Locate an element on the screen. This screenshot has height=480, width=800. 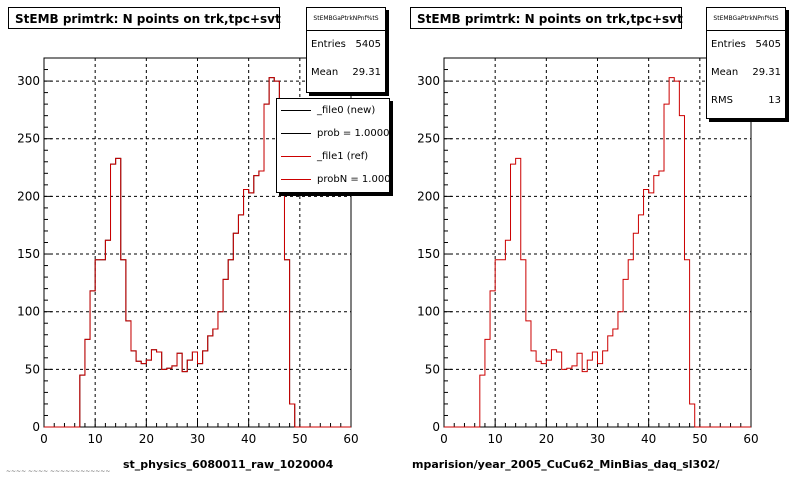
left-plot-title: StEMB primtrk: N points on trk,tpc+svt is located at coordinates (144, 18).